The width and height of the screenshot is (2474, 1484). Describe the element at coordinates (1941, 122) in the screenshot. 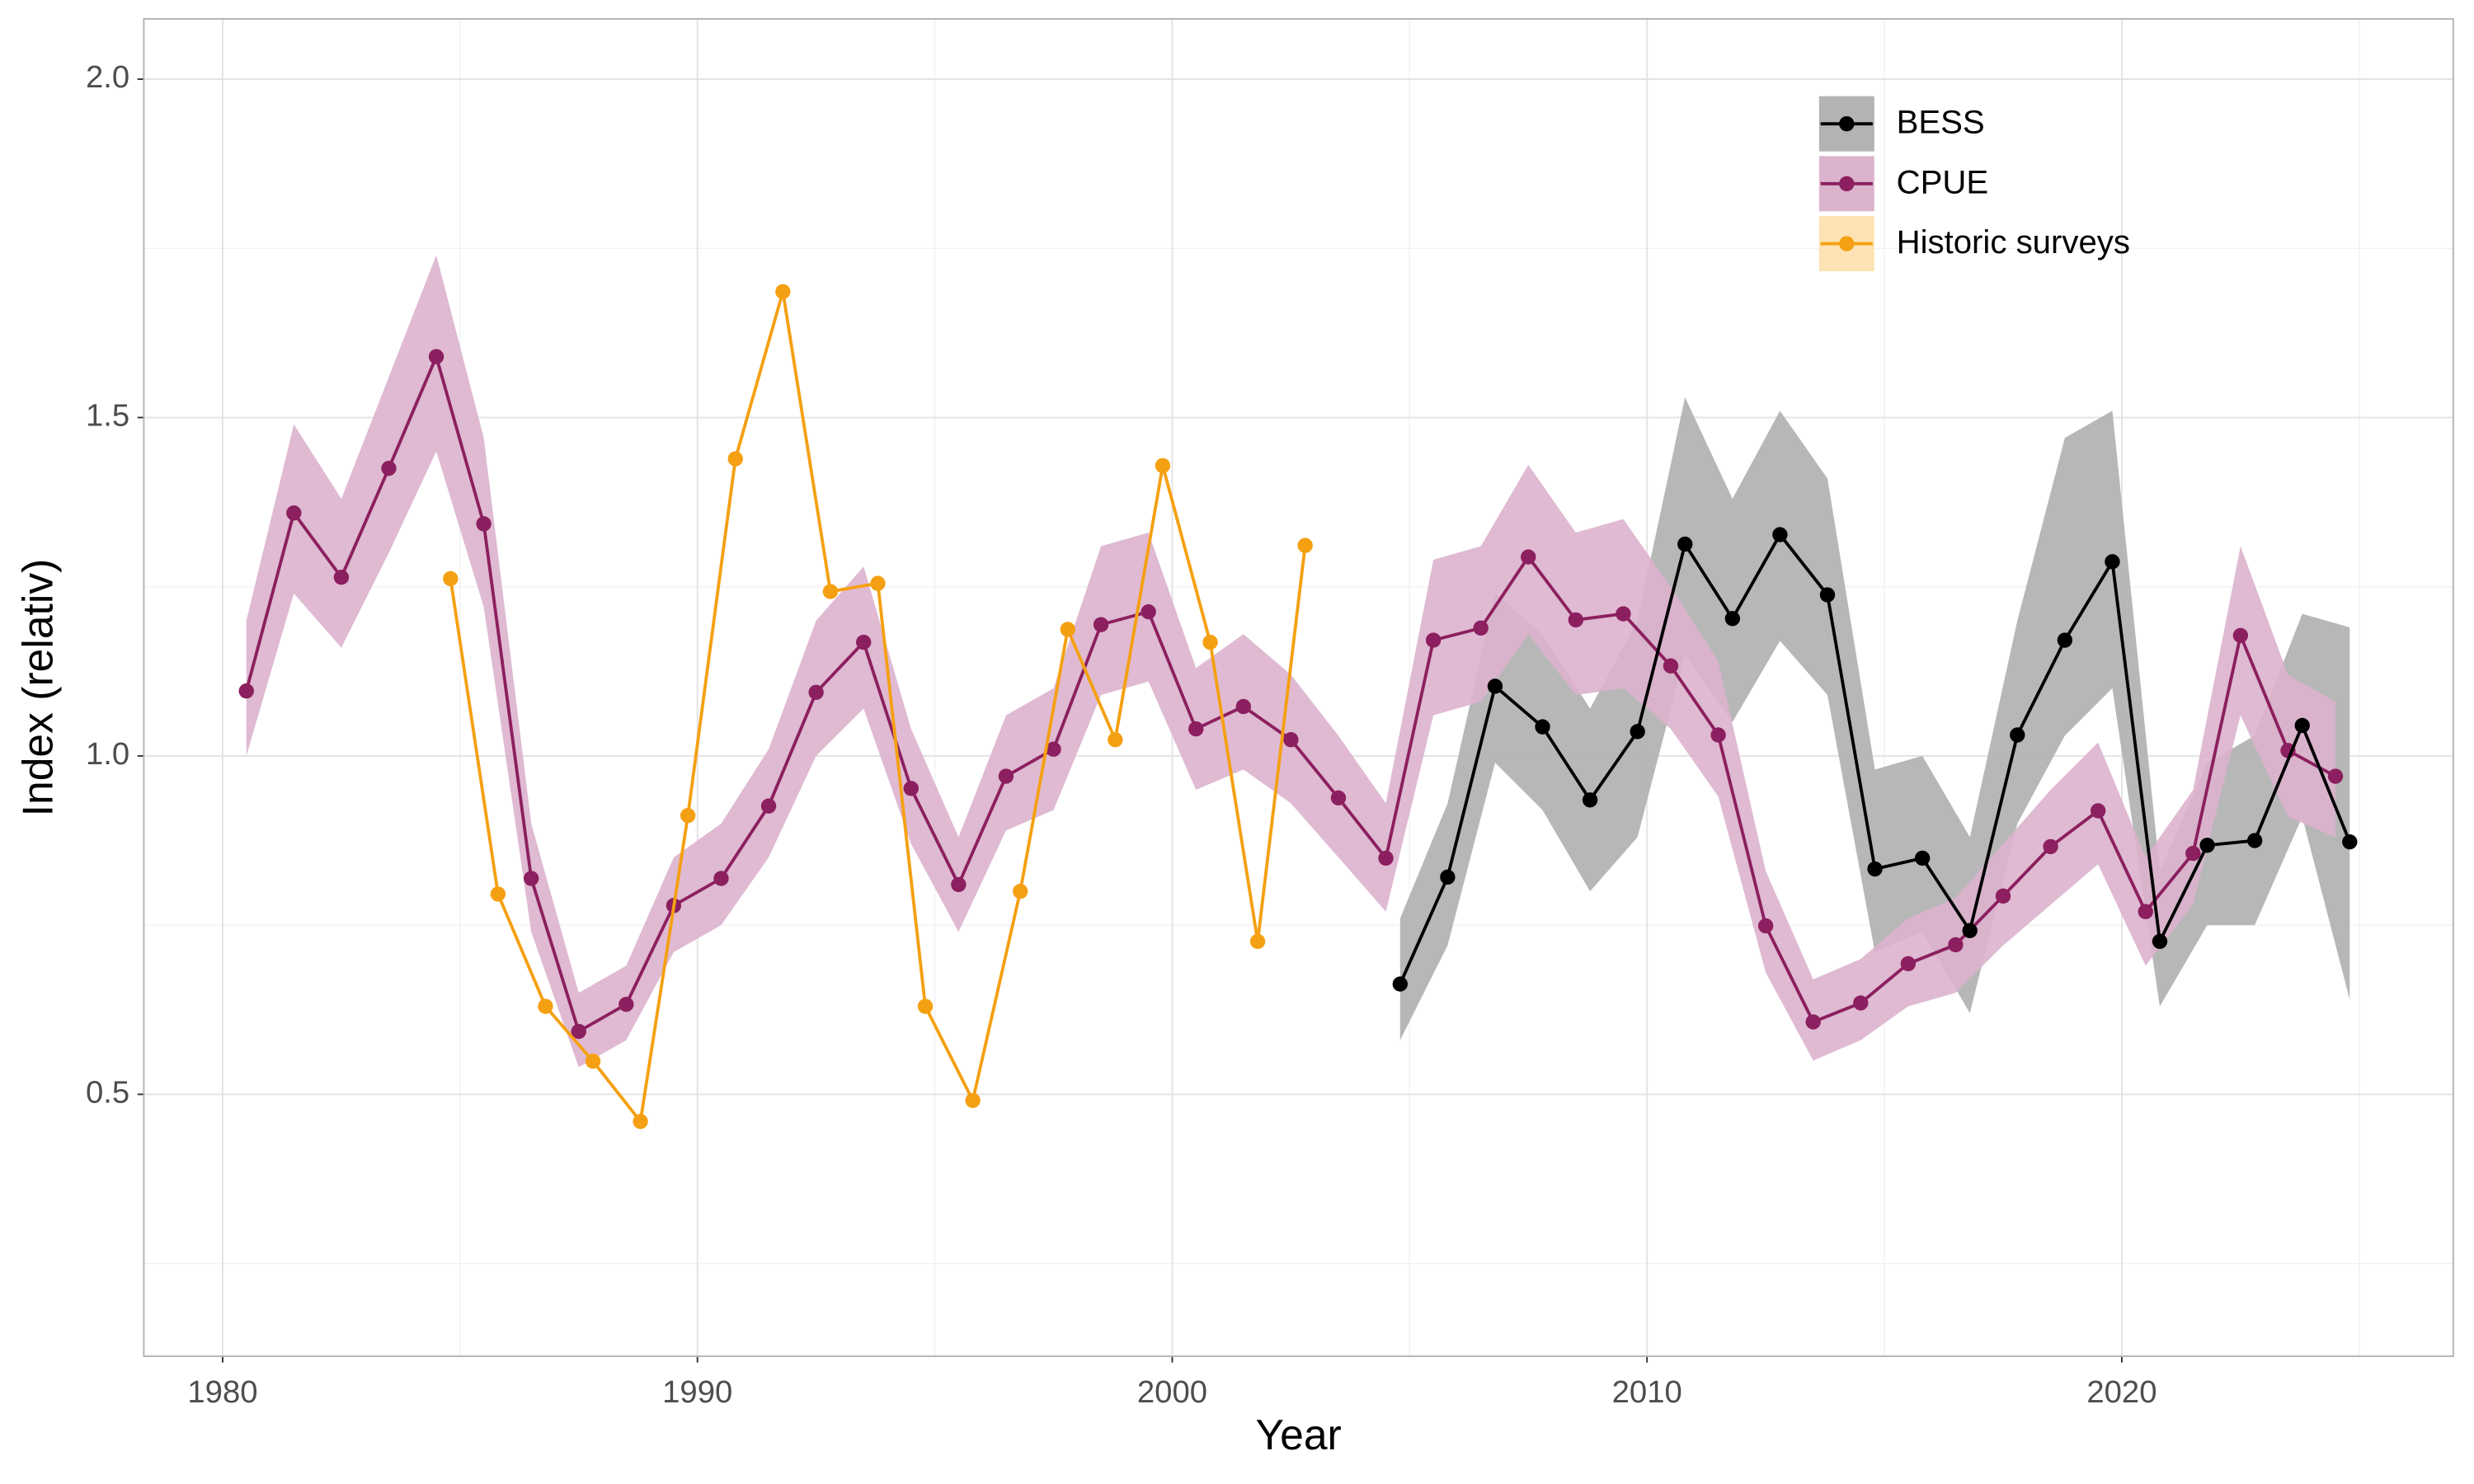

I see `legend-label: BESS` at that location.